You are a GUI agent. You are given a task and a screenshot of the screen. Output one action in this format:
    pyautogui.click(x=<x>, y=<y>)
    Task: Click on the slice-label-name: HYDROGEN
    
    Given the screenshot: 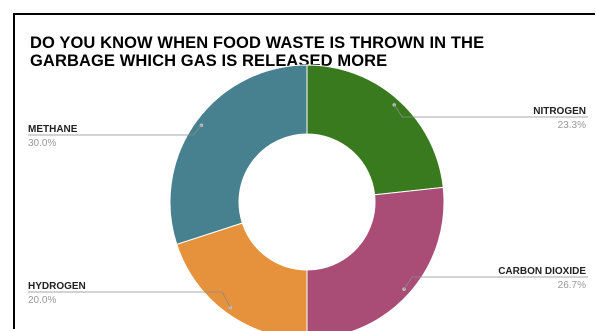 What is the action you would take?
    pyautogui.click(x=57, y=286)
    